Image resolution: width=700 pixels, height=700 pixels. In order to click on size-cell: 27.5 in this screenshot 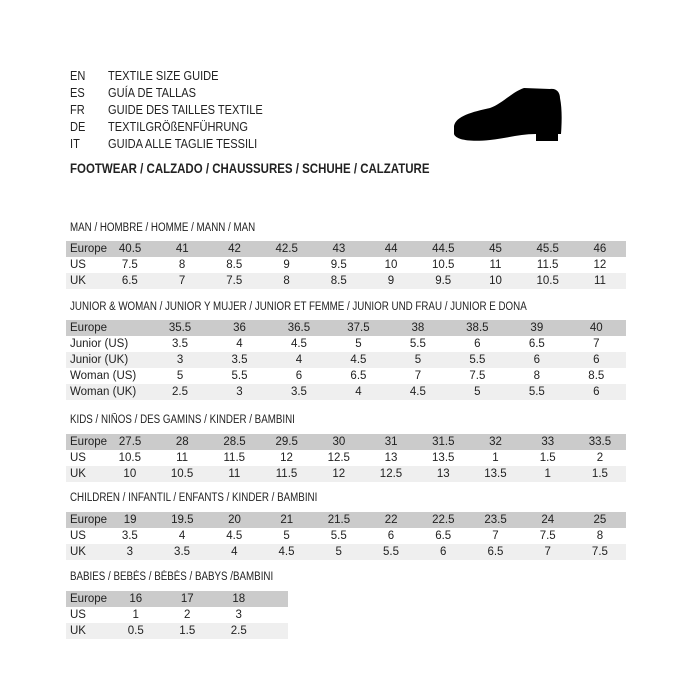, I will do `click(130, 442)`.